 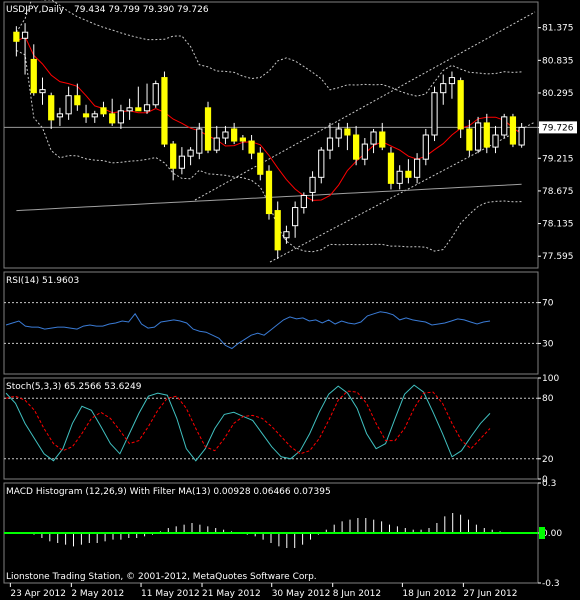 What do you see at coordinates (549, 484) in the screenshot?
I see `macd-tick-label: 0.3` at bounding box center [549, 484].